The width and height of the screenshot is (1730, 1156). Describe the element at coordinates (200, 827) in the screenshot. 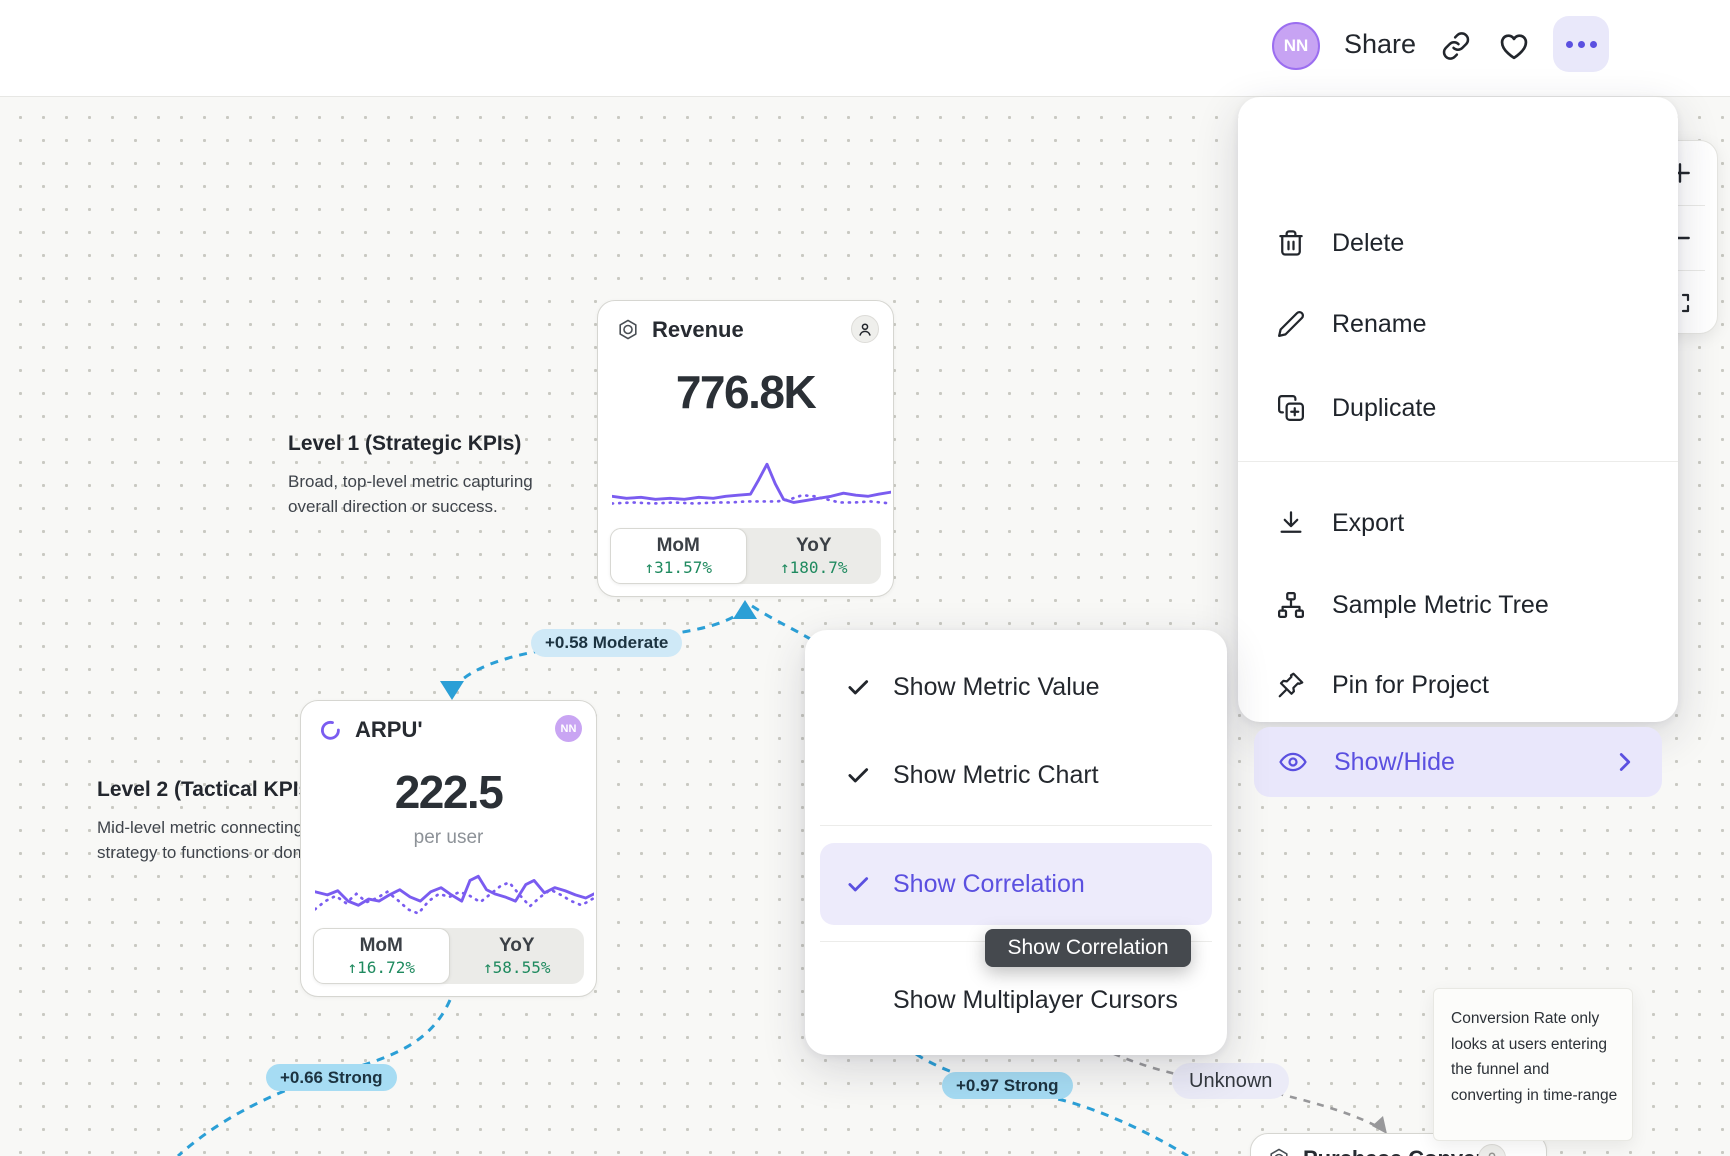

I see `level2-desc-line1: Mid-level metric connecting` at that location.